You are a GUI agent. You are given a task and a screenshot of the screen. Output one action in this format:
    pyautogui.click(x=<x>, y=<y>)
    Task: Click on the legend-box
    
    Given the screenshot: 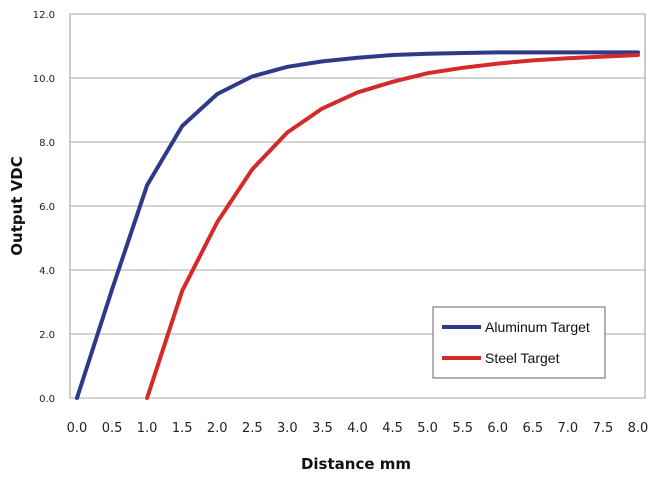 What is the action you would take?
    pyautogui.click(x=519, y=342)
    